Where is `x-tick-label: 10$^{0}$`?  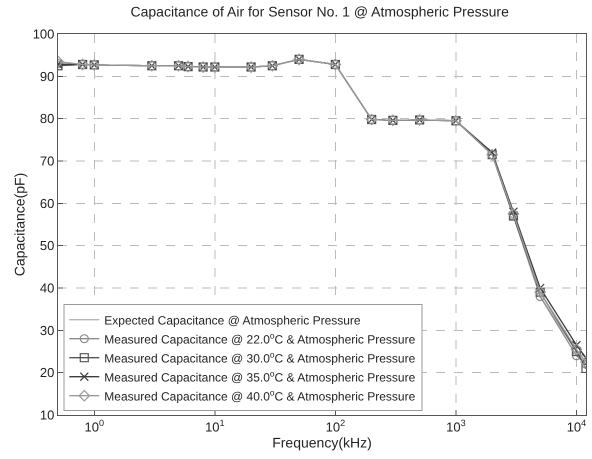
x-tick-label: 10$^{0}$ is located at coordinates (94, 426).